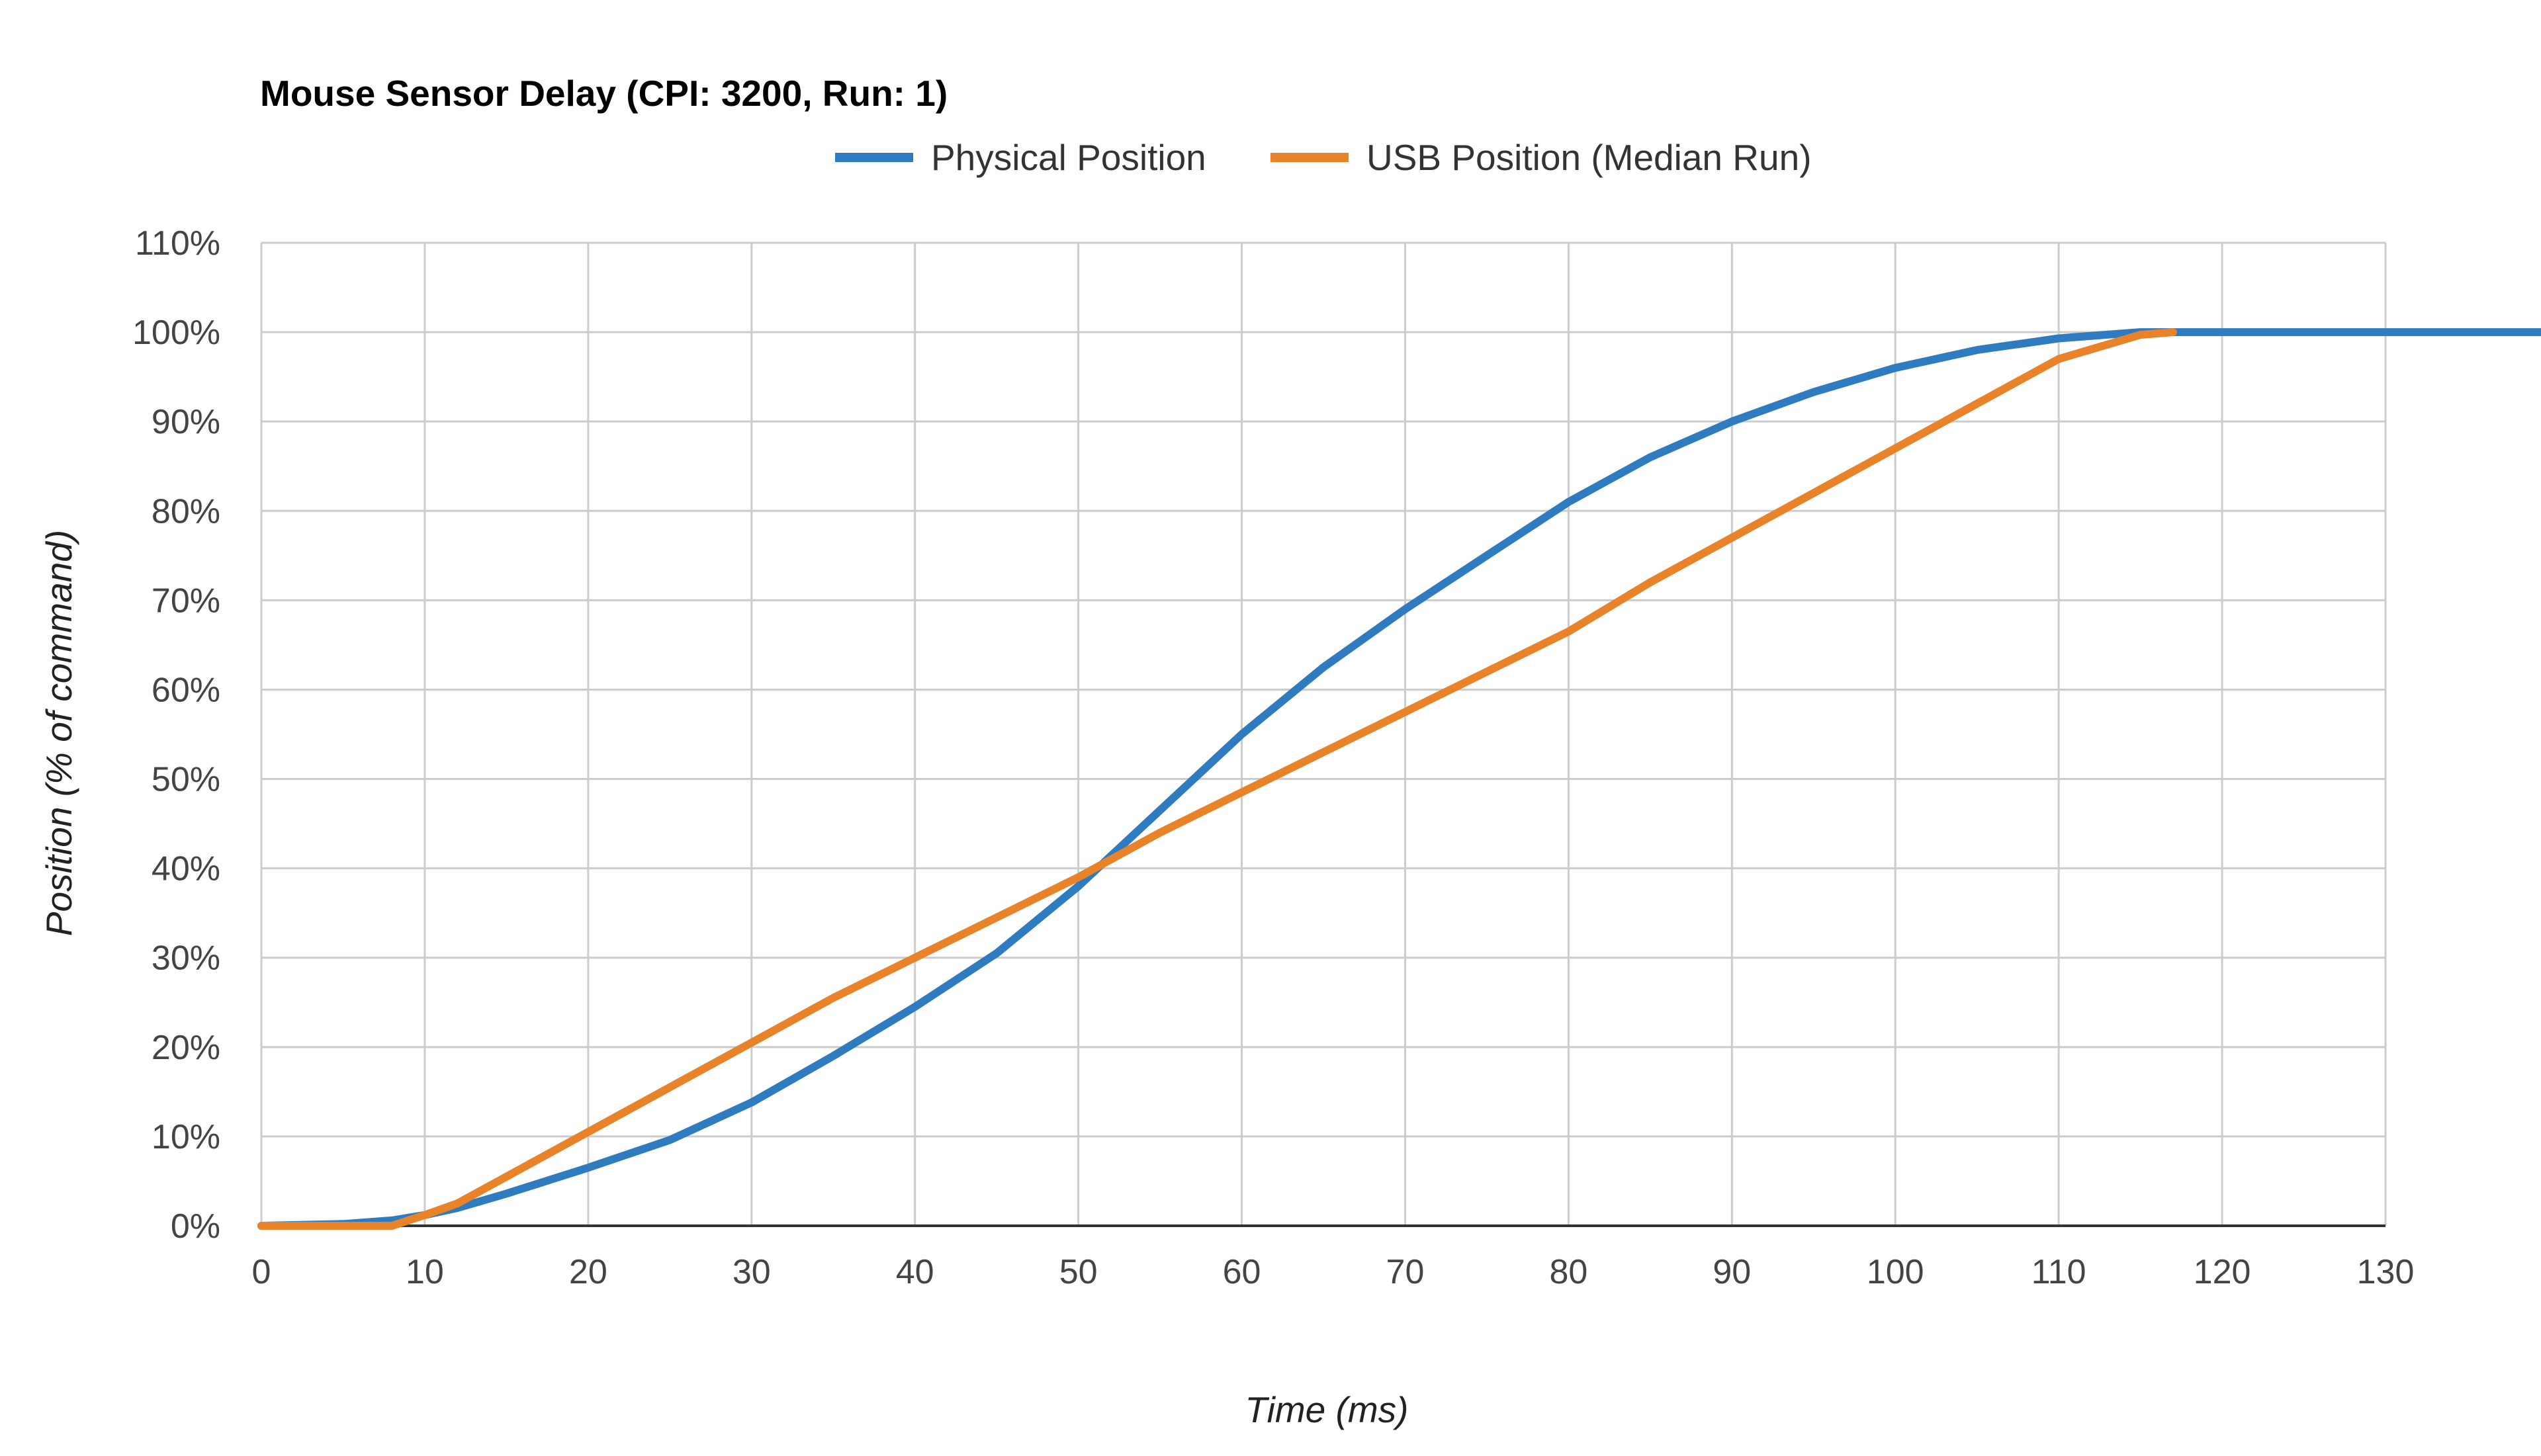 The height and width of the screenshot is (1456, 2541). I want to click on y-tick-label: 70%, so click(186, 600).